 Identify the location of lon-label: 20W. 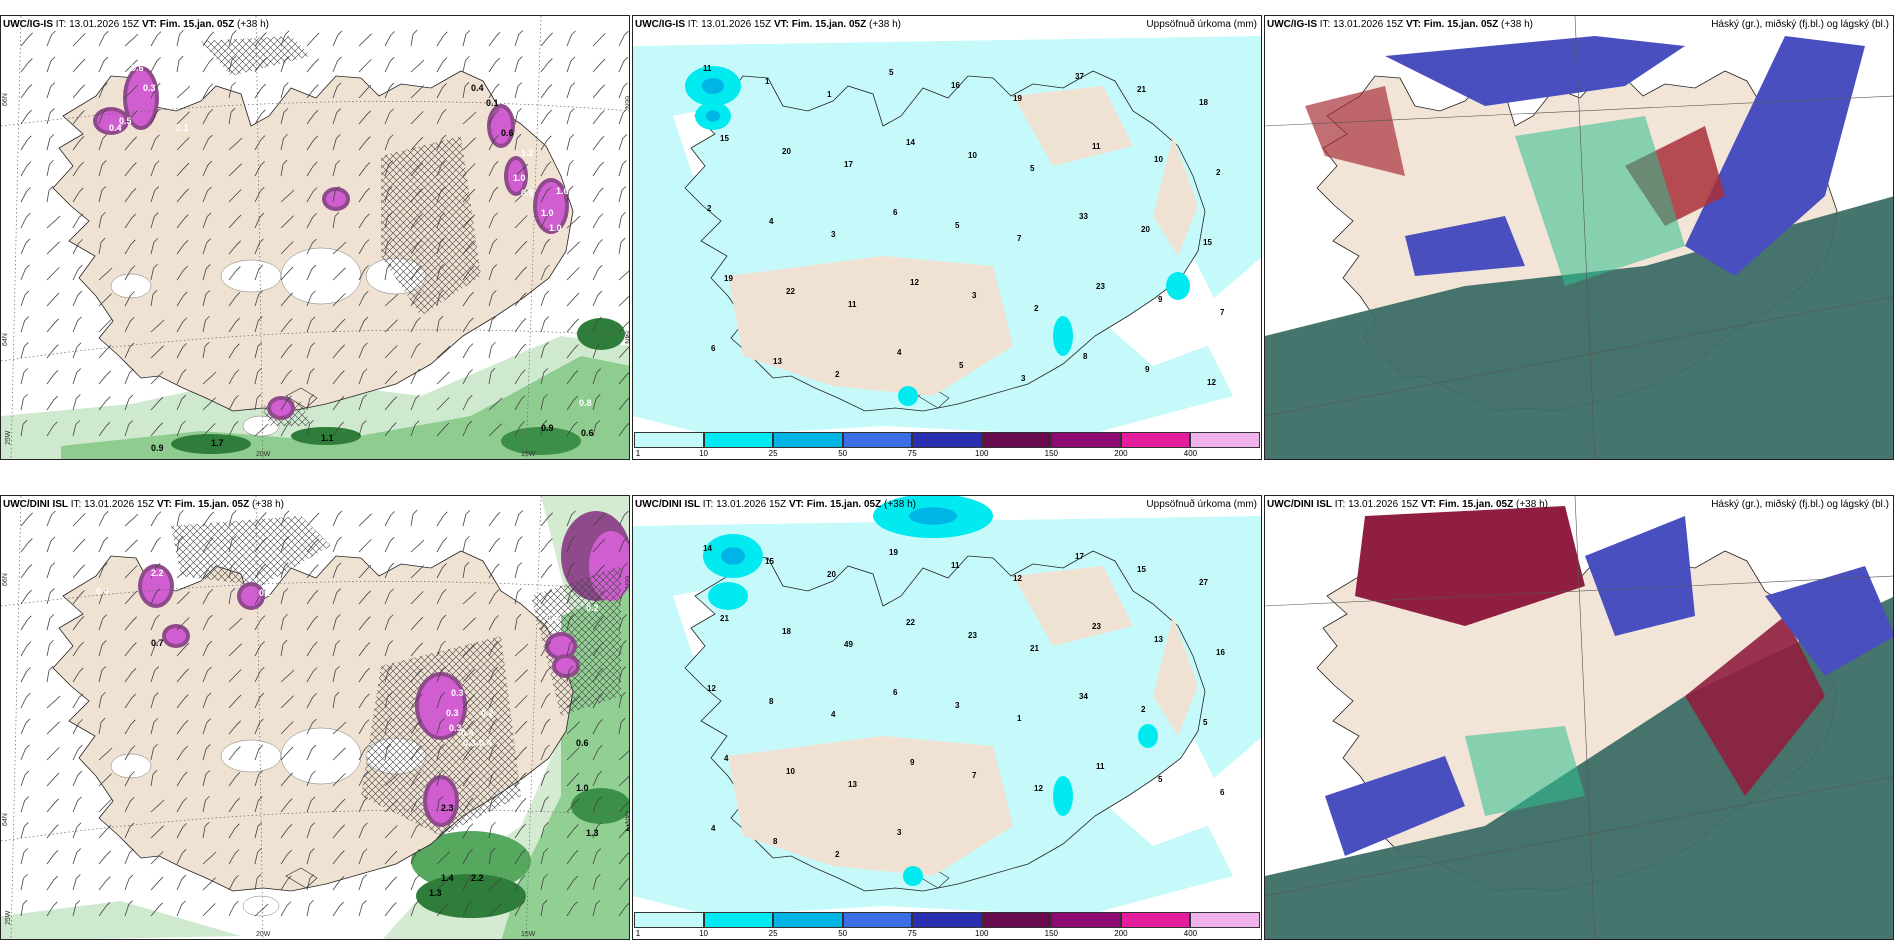
(263, 454).